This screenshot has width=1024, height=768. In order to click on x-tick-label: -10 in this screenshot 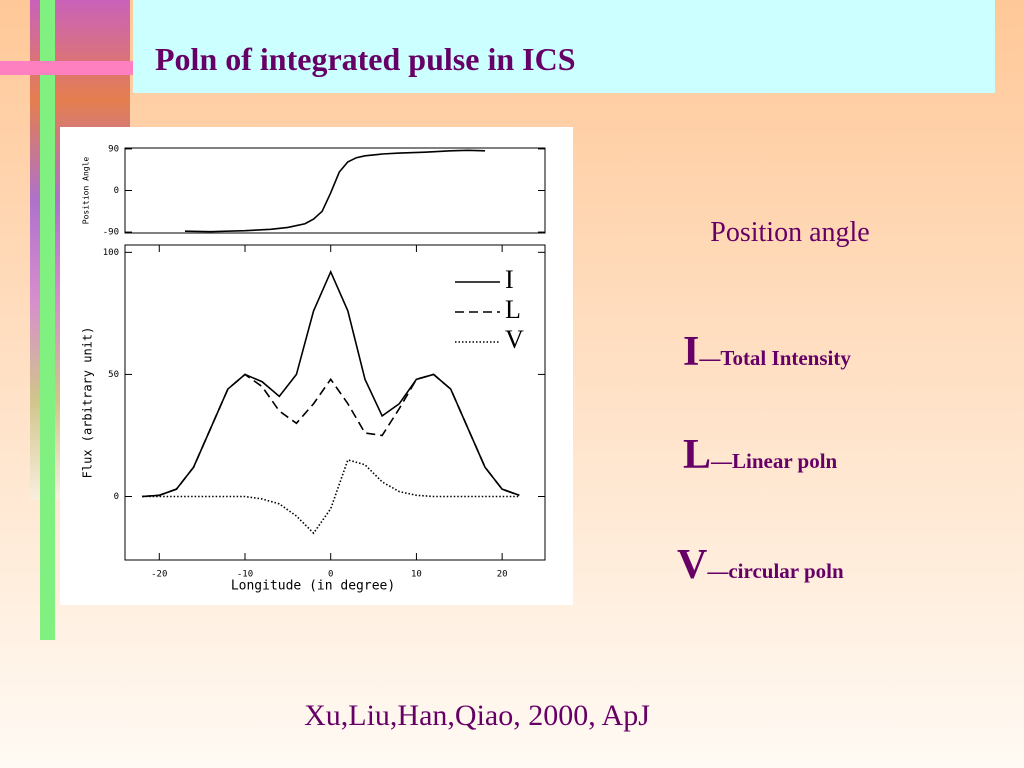, I will do `click(245, 575)`.